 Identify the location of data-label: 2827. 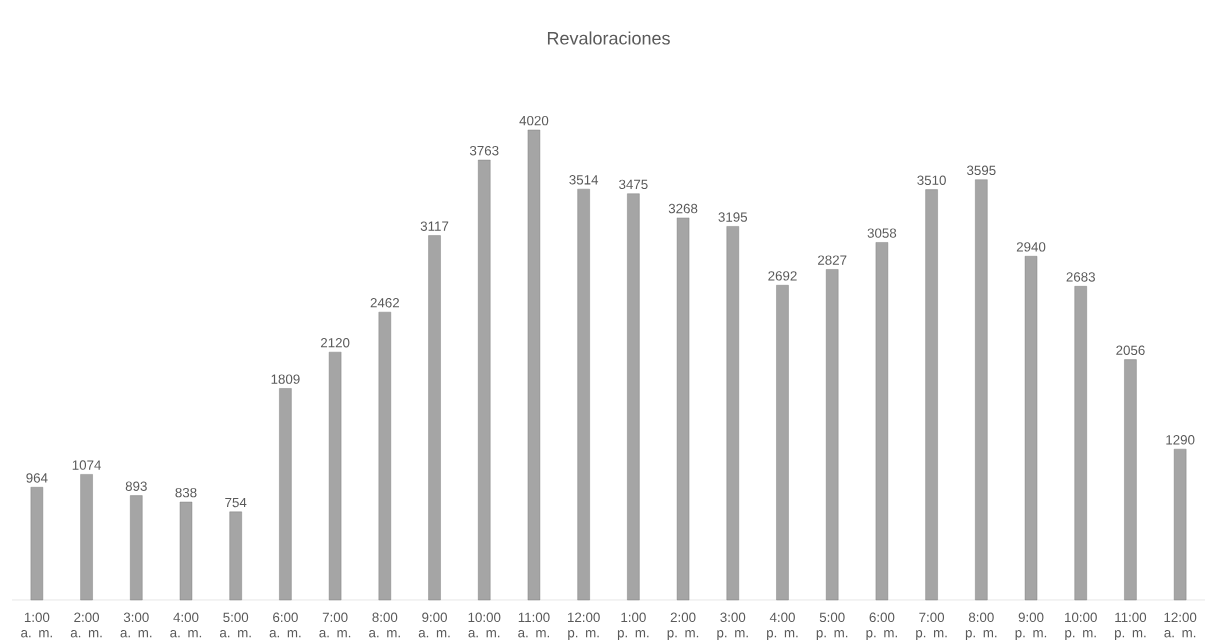
(832, 260).